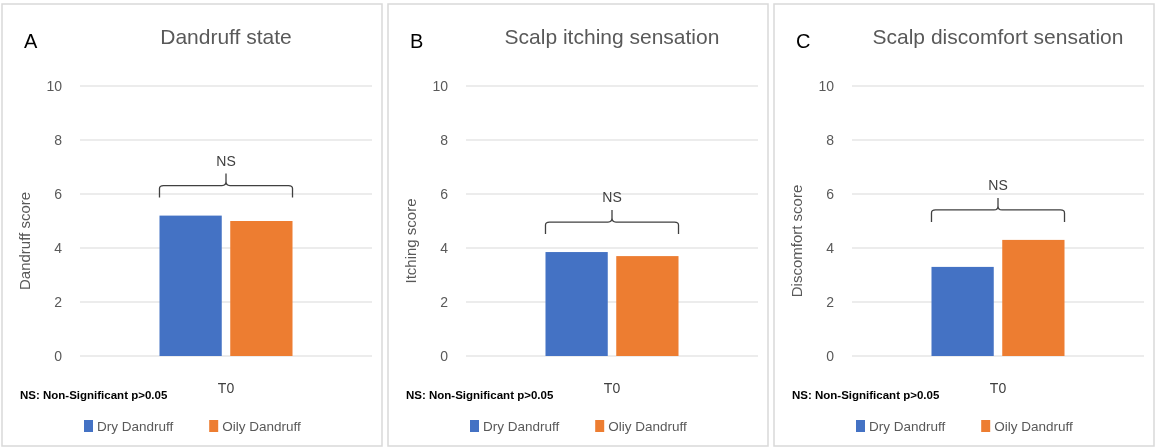  I want to click on y-axis-title: Dandruff score, so click(24, 241).